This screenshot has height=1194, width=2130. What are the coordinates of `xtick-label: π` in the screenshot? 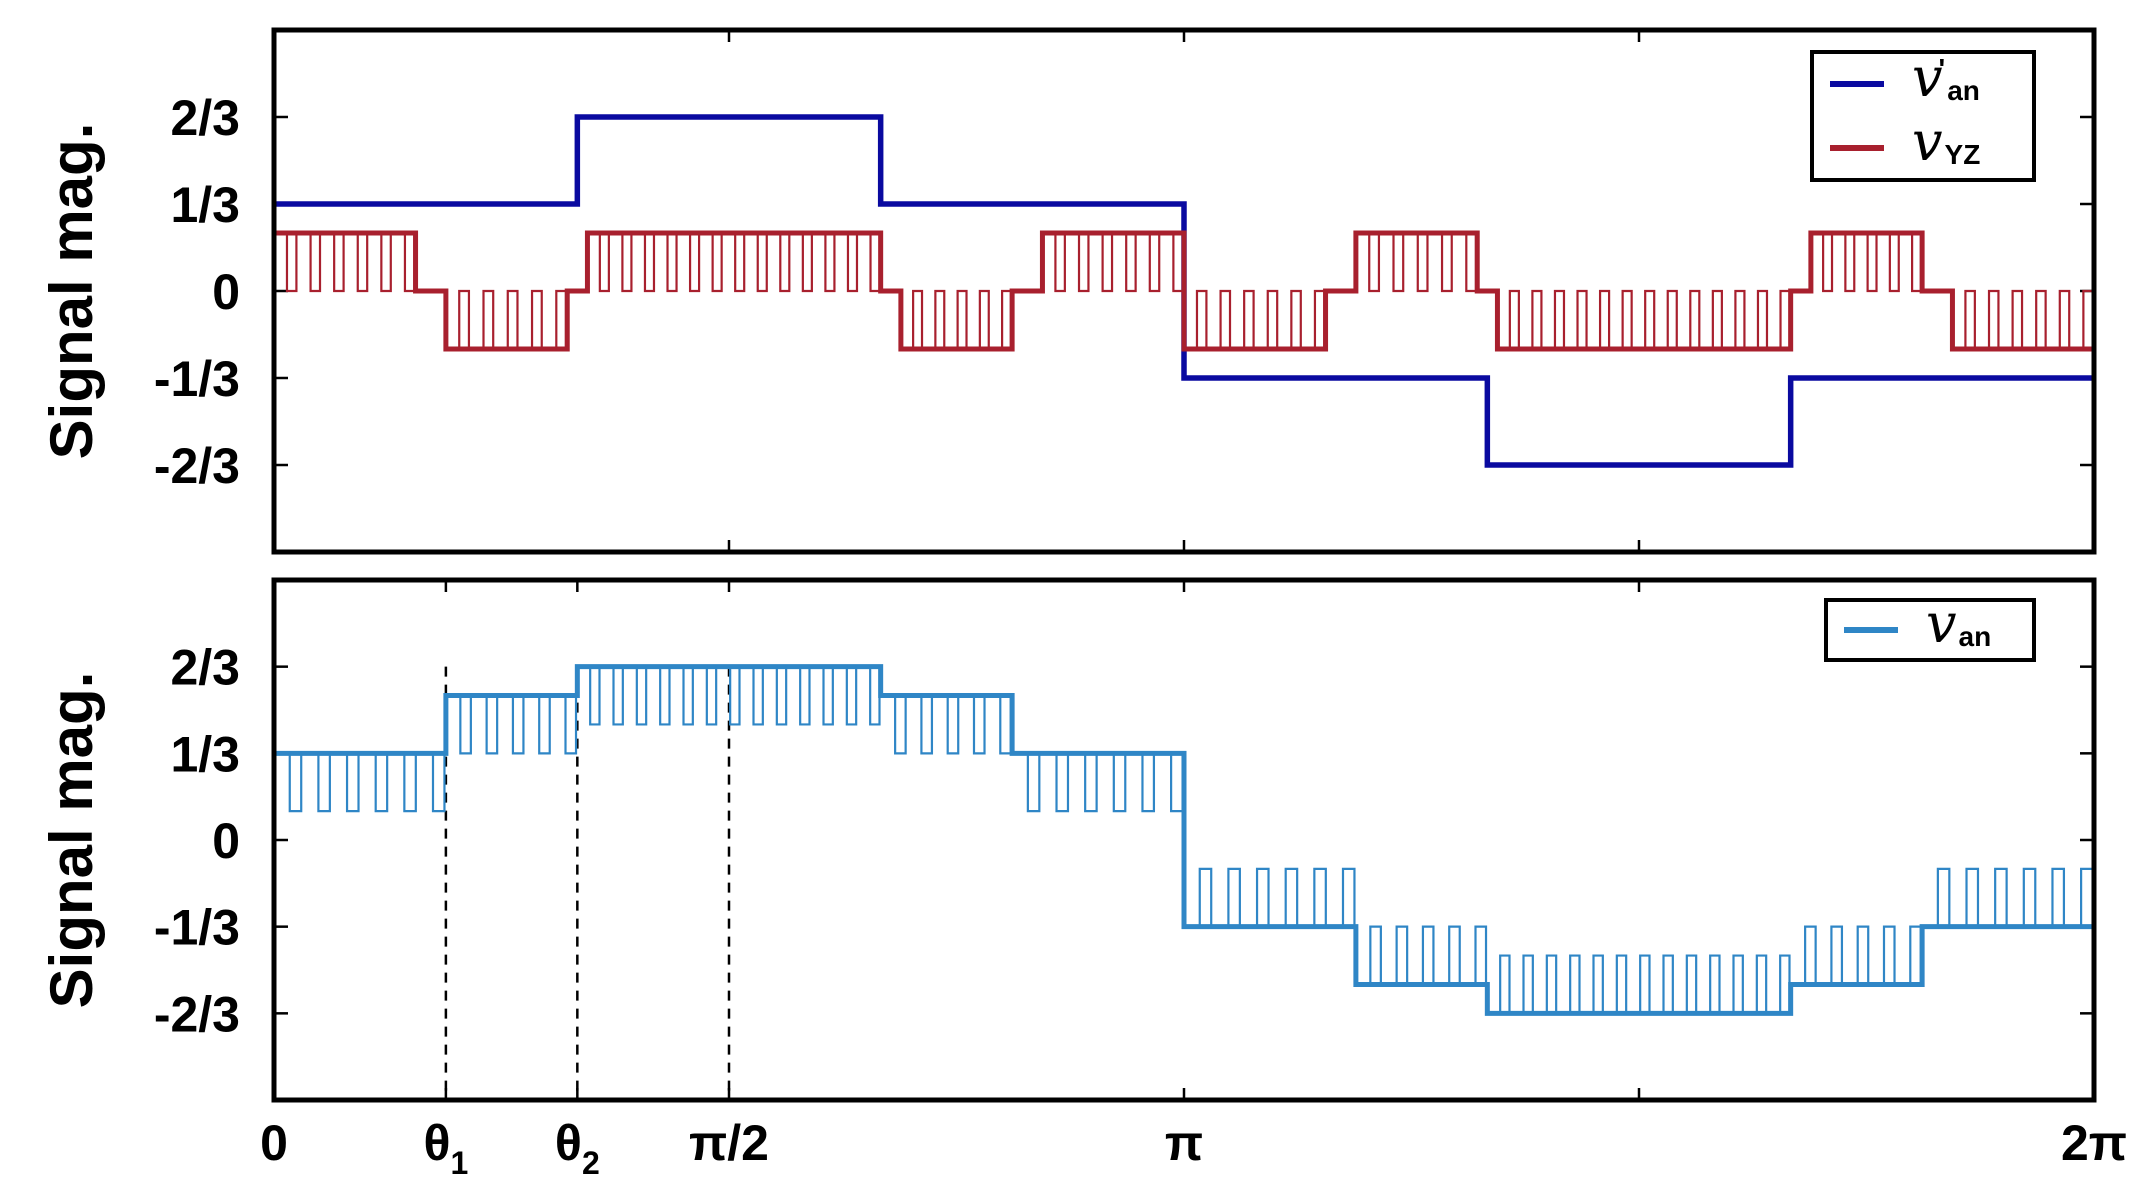 It's located at (1184, 1143).